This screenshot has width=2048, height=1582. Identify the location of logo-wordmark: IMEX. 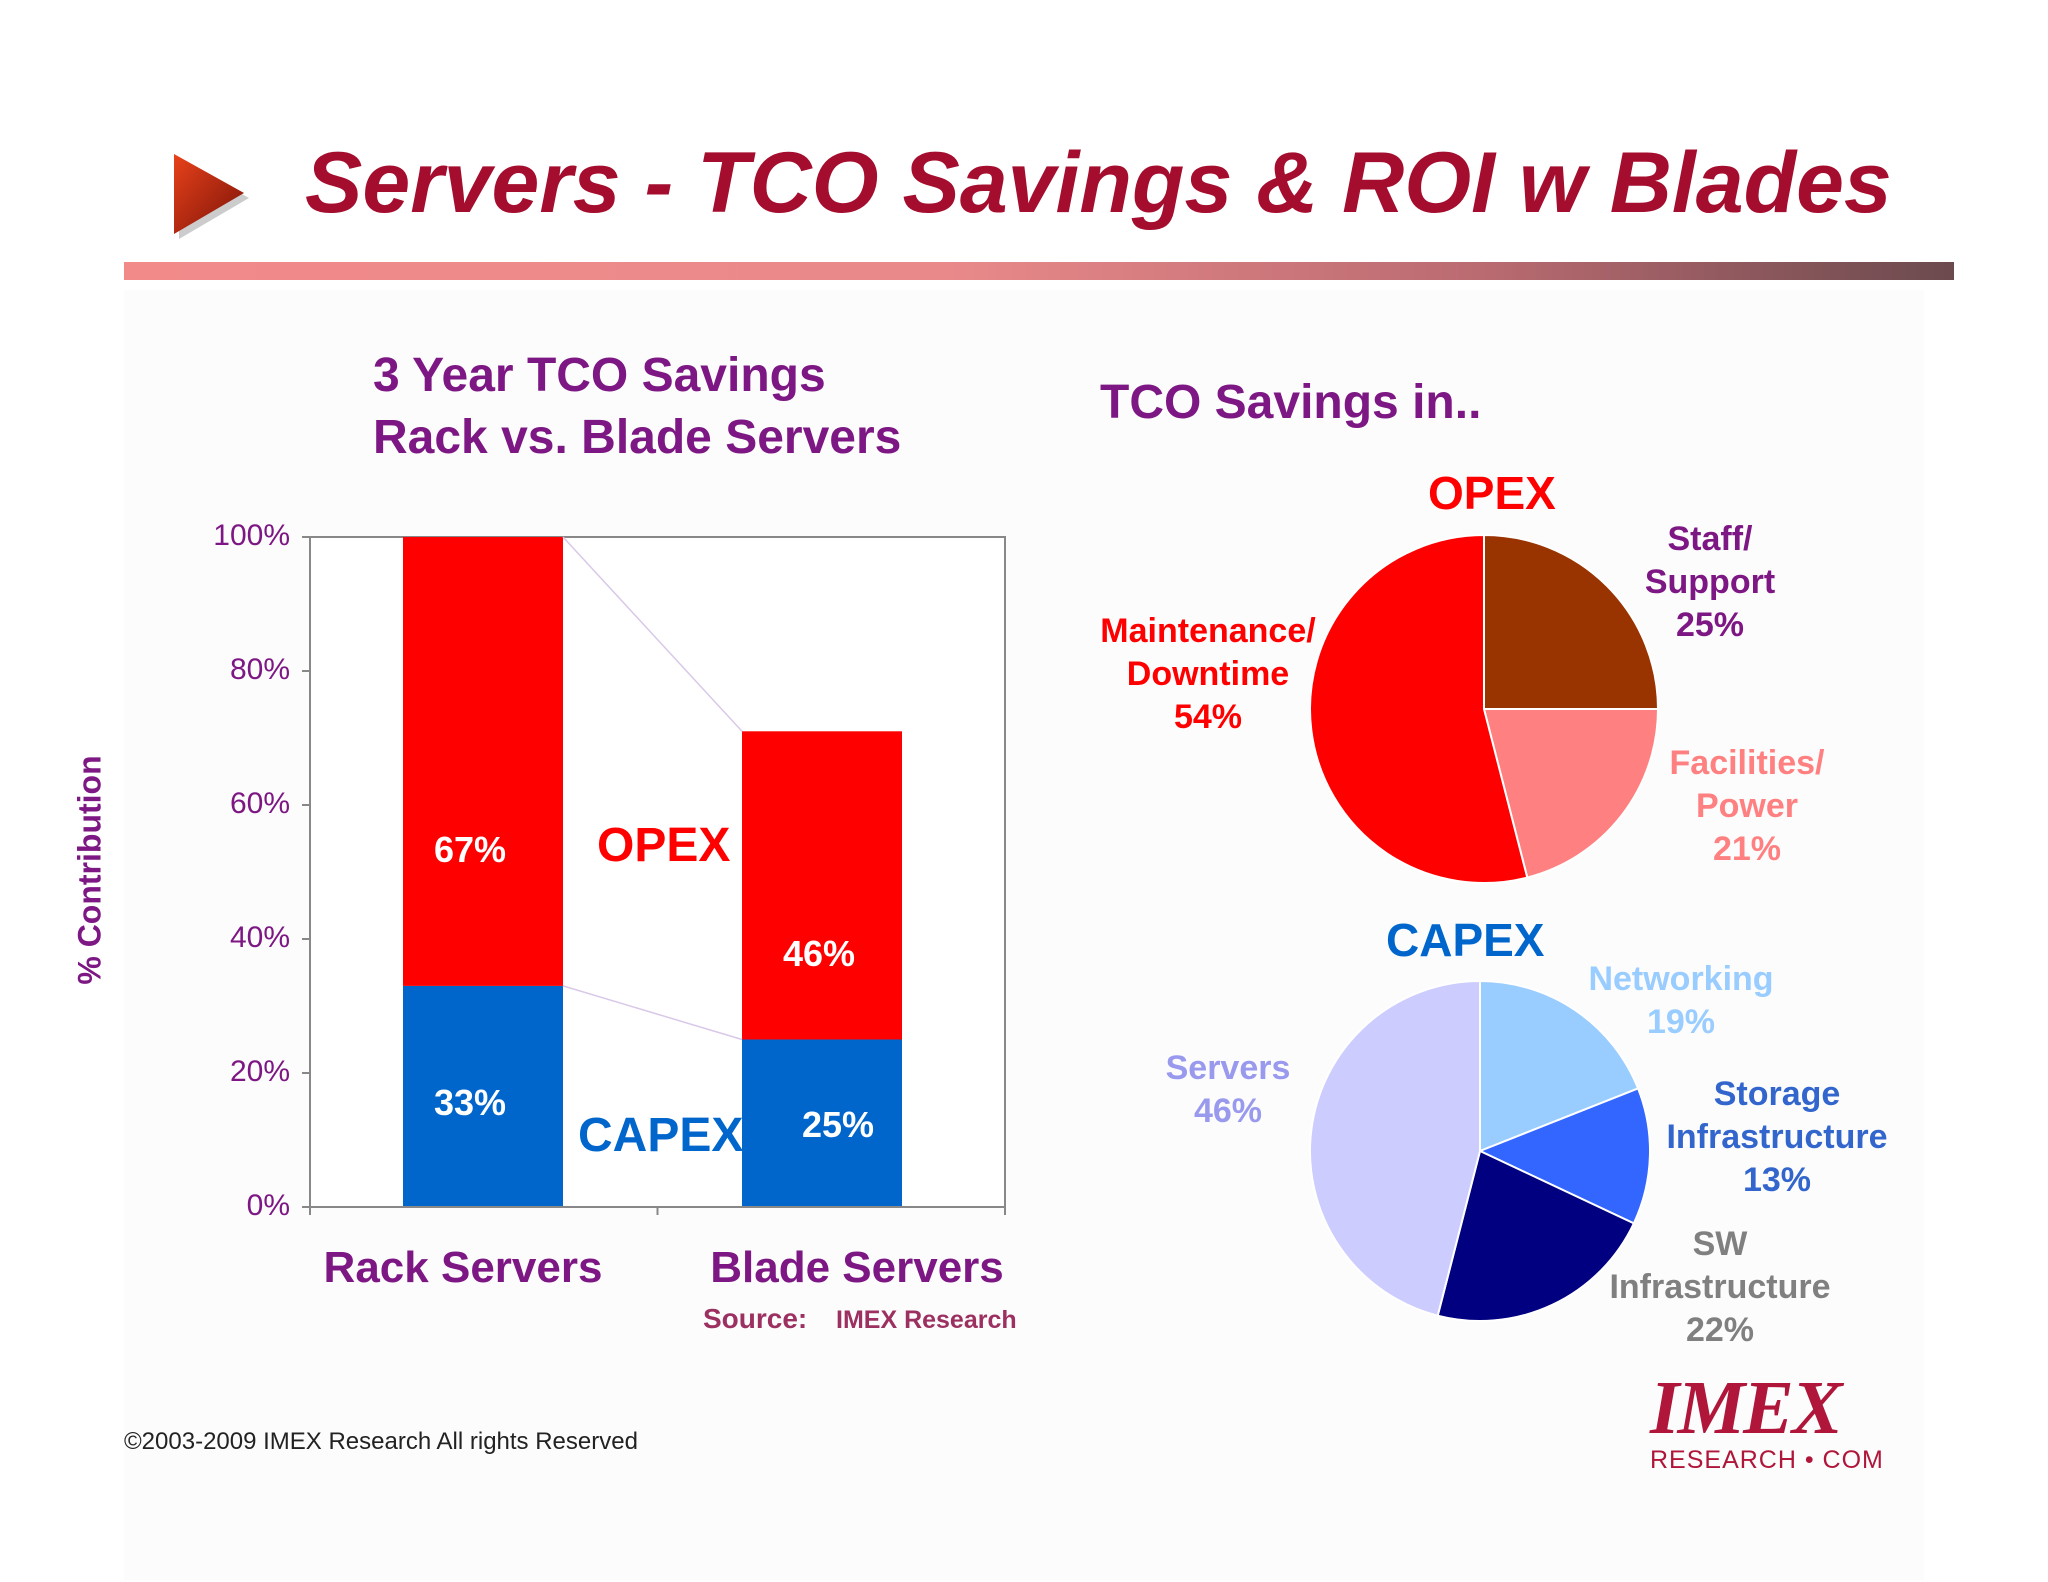
(1746, 1408).